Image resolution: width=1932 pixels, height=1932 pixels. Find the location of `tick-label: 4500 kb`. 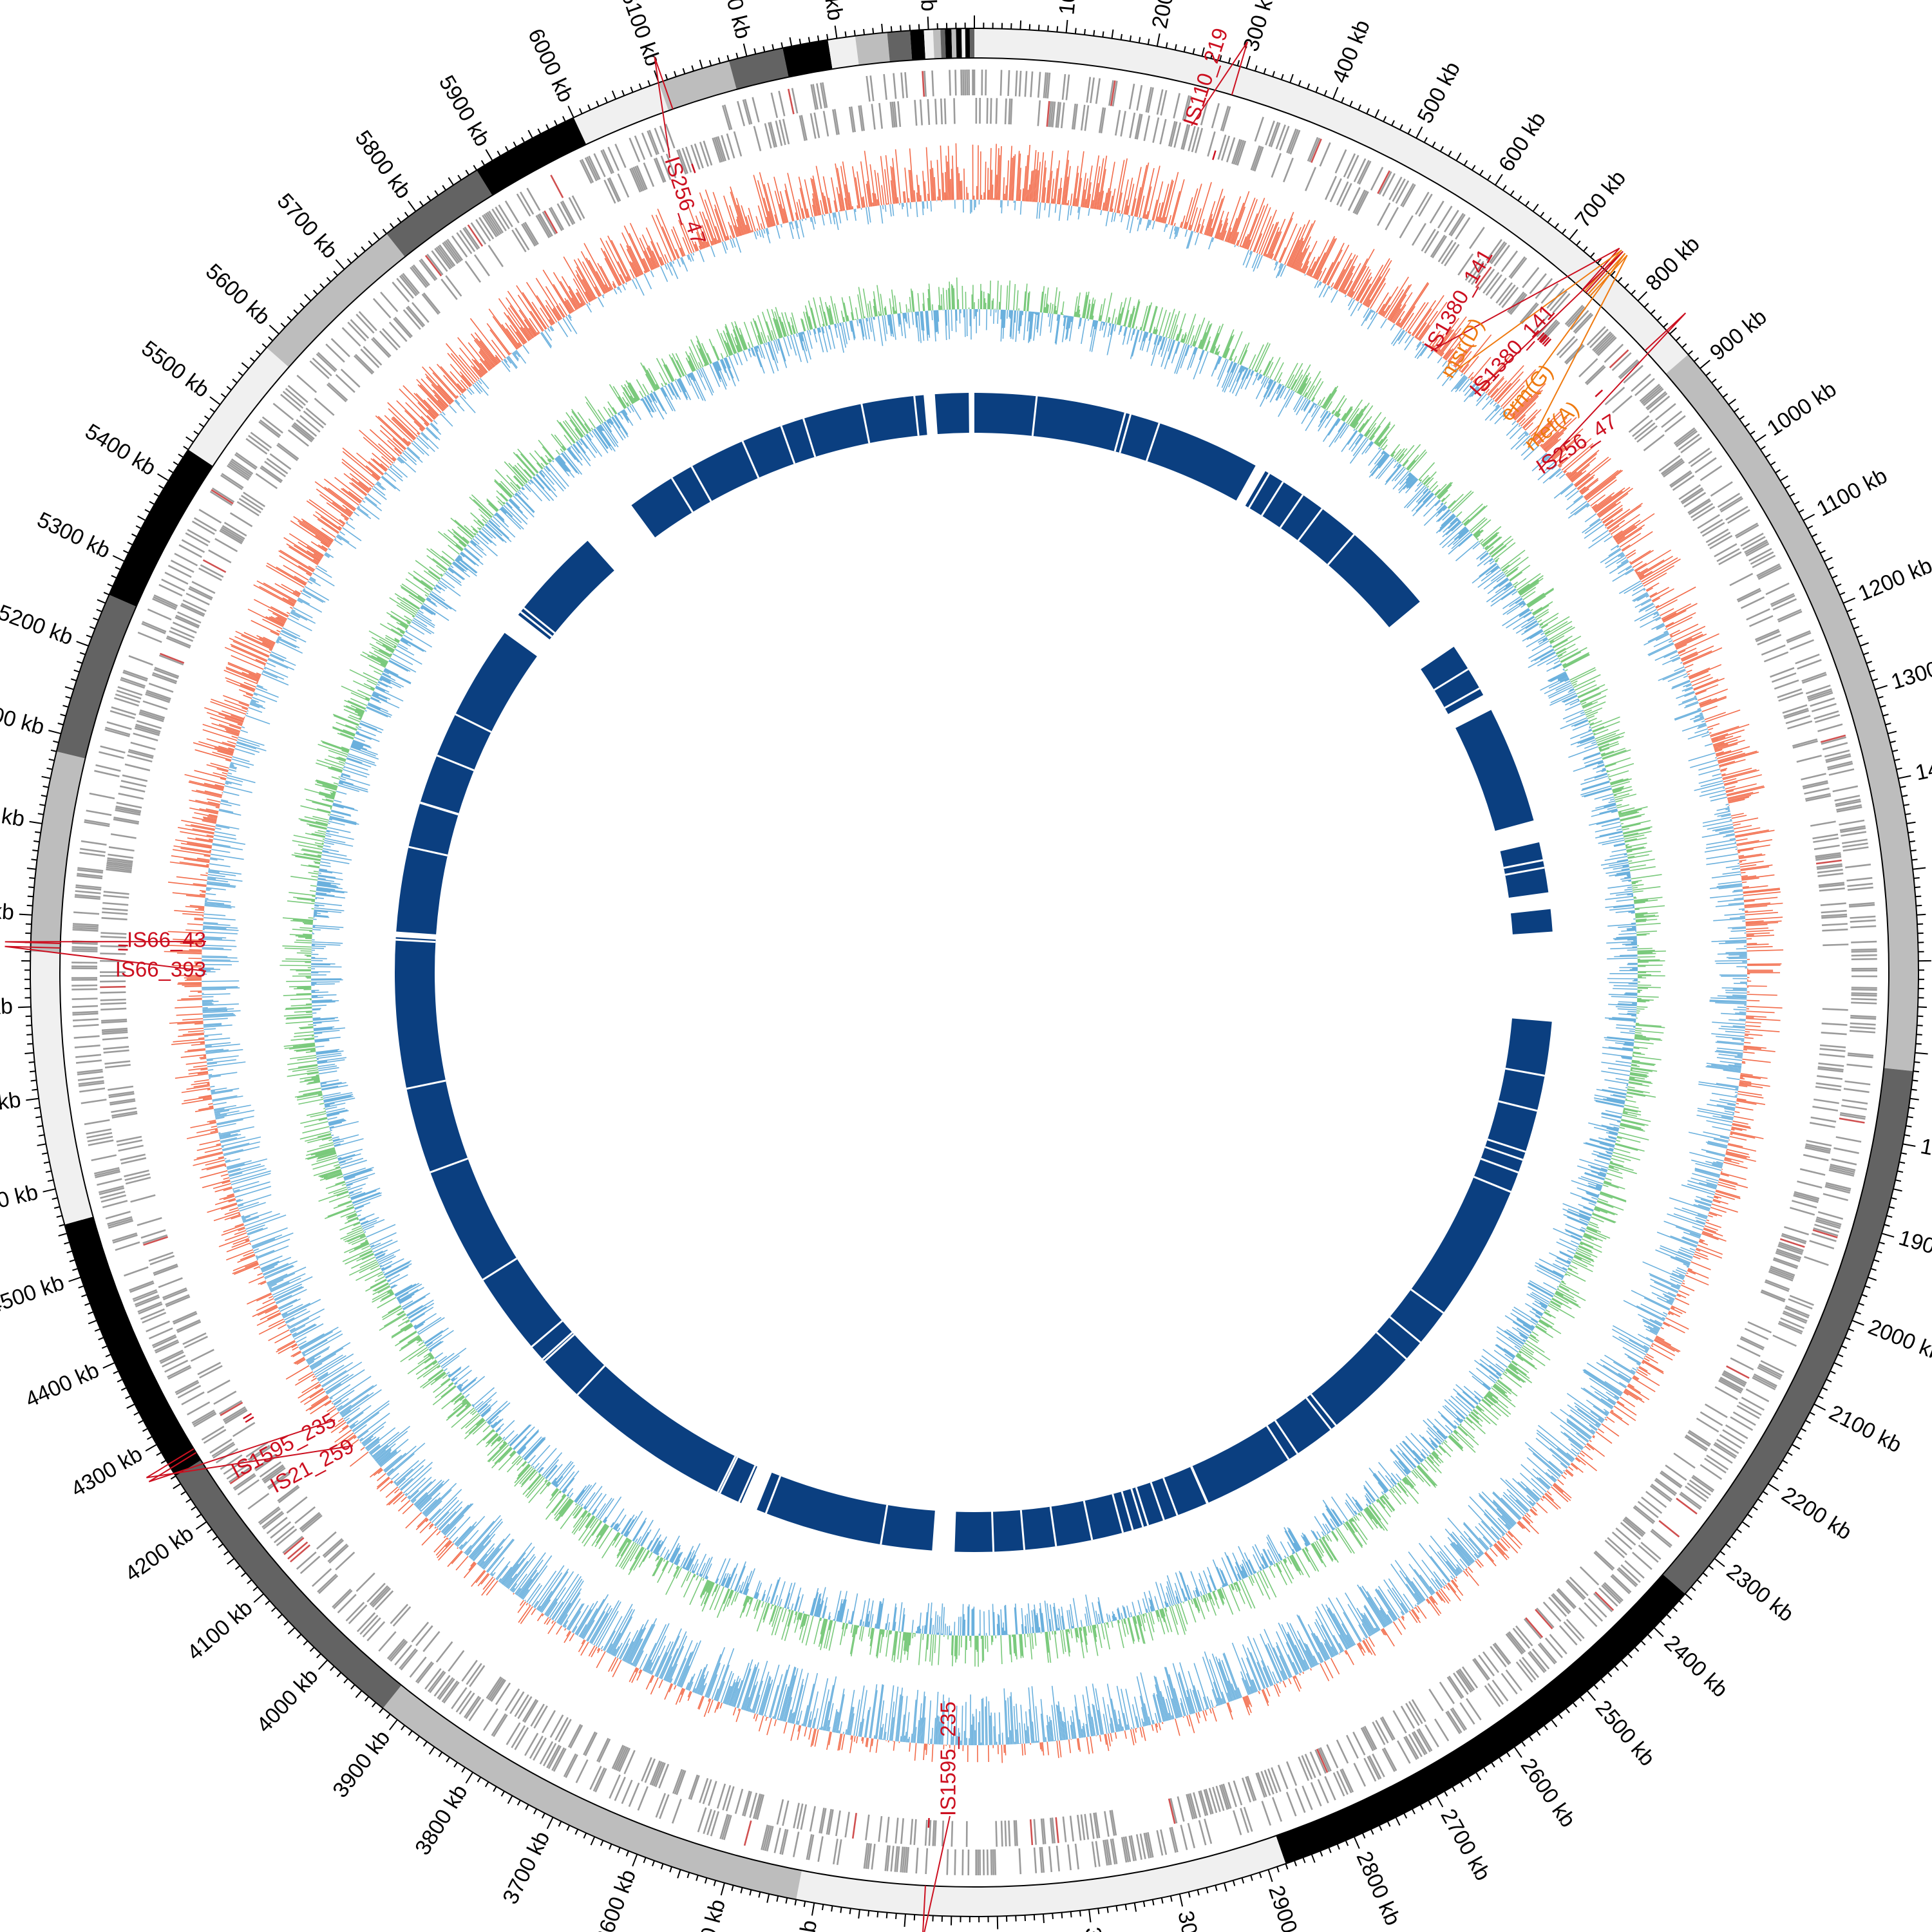

tick-label: 4500 kb is located at coordinates (34, 1294).